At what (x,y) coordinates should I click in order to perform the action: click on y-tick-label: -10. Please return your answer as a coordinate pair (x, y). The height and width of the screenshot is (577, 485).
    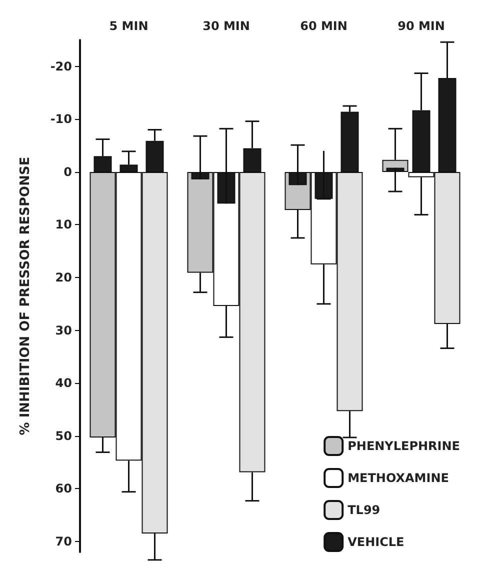
    Looking at the image, I should click on (61, 119).